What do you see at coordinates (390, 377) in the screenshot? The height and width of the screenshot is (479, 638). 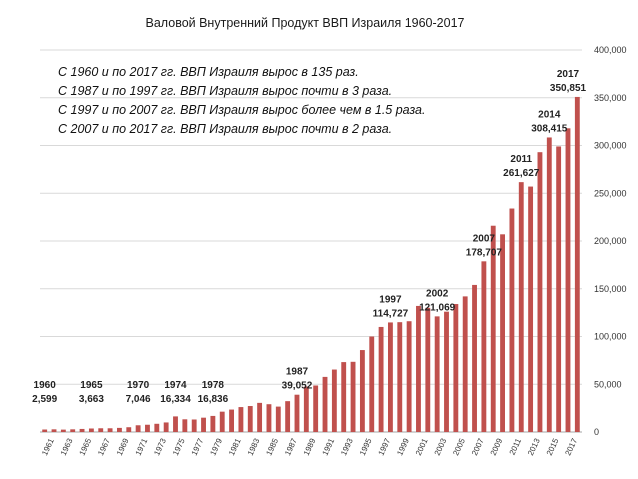 I see `bar-1997` at bounding box center [390, 377].